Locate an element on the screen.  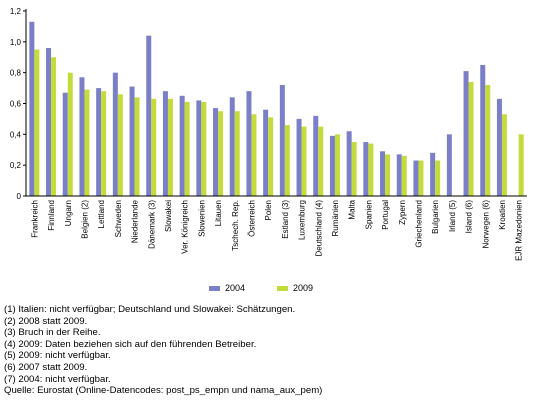
x-tick-label: Spanien is located at coordinates (368, 214).